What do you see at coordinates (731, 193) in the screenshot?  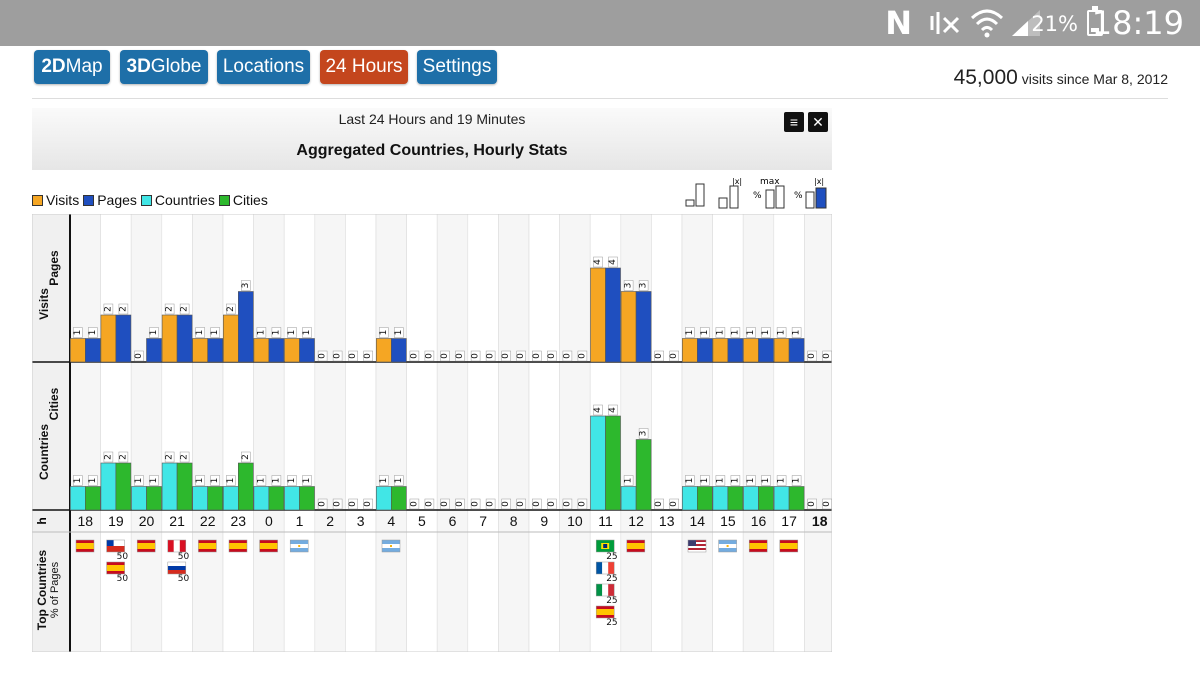 I see `abs-tool-icon: |x|` at bounding box center [731, 193].